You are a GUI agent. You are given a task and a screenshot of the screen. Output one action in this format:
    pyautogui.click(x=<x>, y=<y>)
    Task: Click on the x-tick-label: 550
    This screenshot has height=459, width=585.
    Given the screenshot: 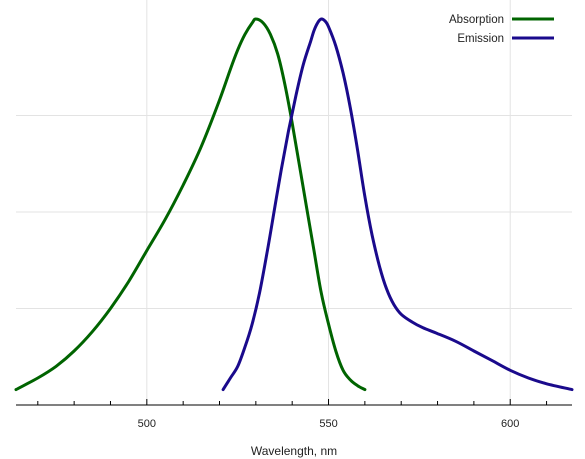 What is the action you would take?
    pyautogui.click(x=328, y=424)
    